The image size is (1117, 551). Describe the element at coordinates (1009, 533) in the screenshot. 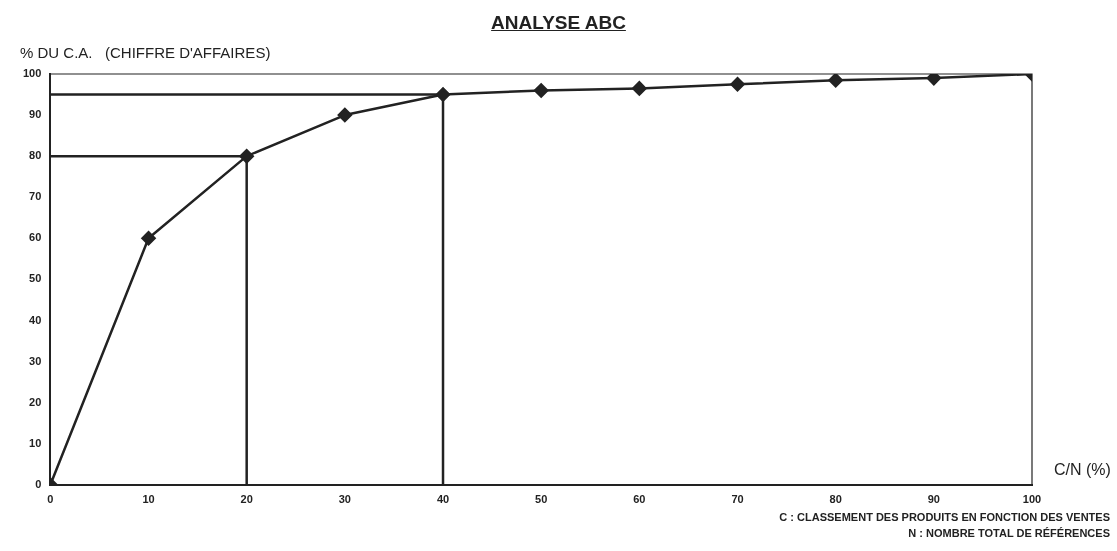

I see `text: N : NOMBRE TOTAL DE RÉFÉRENCES` at that location.